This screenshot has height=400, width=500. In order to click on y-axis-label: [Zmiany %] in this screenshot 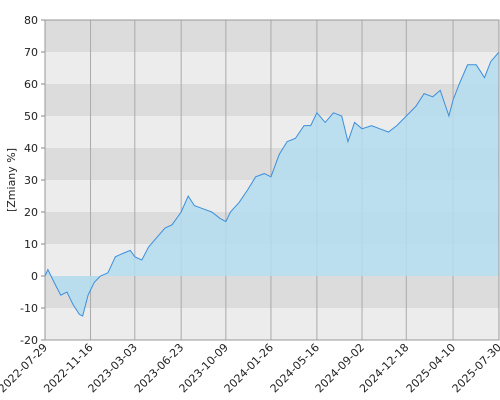, I will do `click(11, 180)`.